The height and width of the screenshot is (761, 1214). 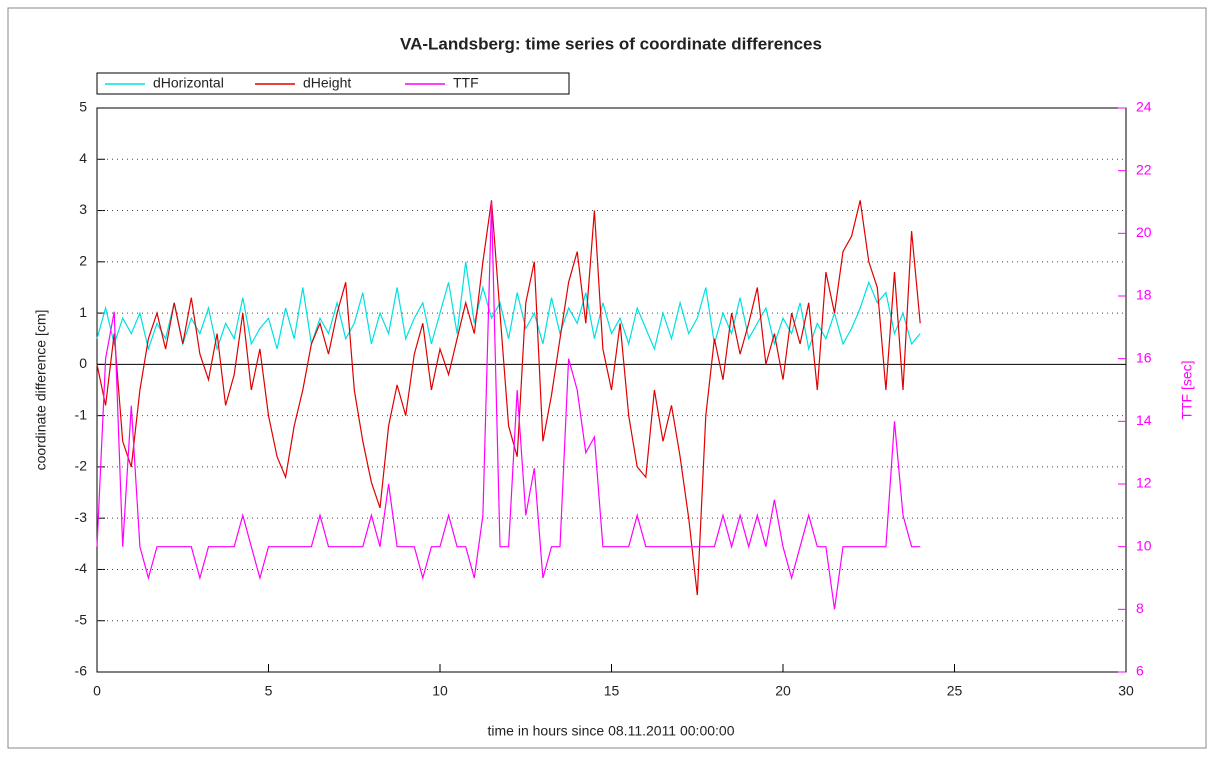 What do you see at coordinates (466, 83) in the screenshot?
I see `legend-label: TTF` at bounding box center [466, 83].